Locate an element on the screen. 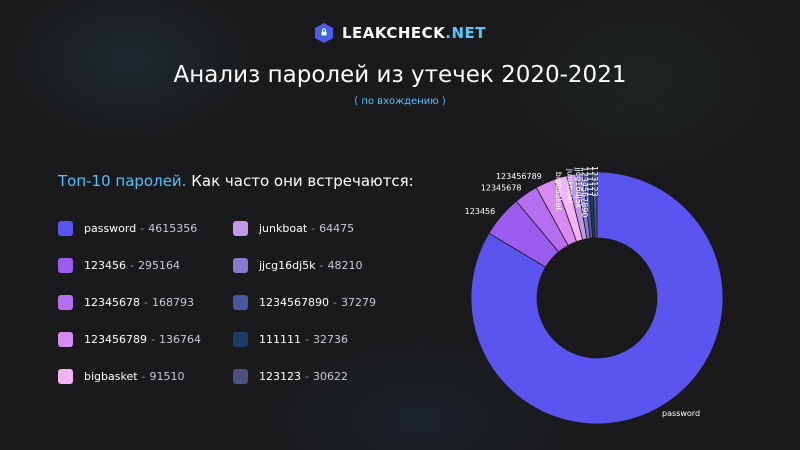 This screenshot has width=800, height=450. legend-value: 32736 is located at coordinates (330, 339).